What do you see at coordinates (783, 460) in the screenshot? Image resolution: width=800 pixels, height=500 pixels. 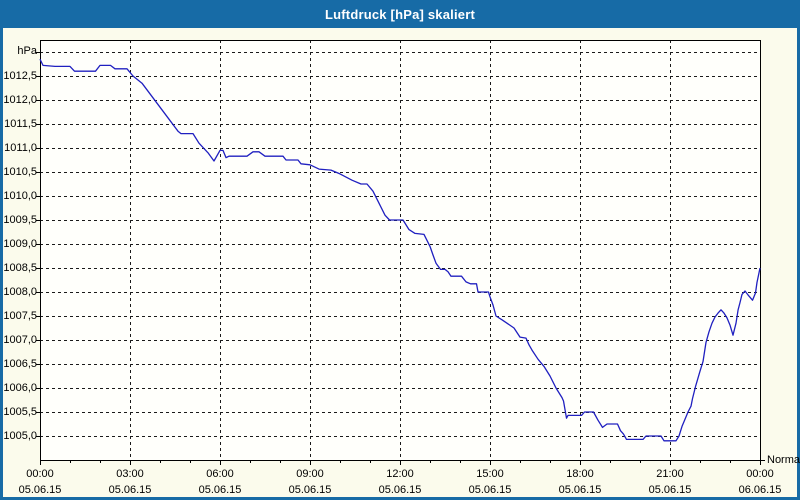 I see `series-label-normal: Normal` at bounding box center [783, 460].